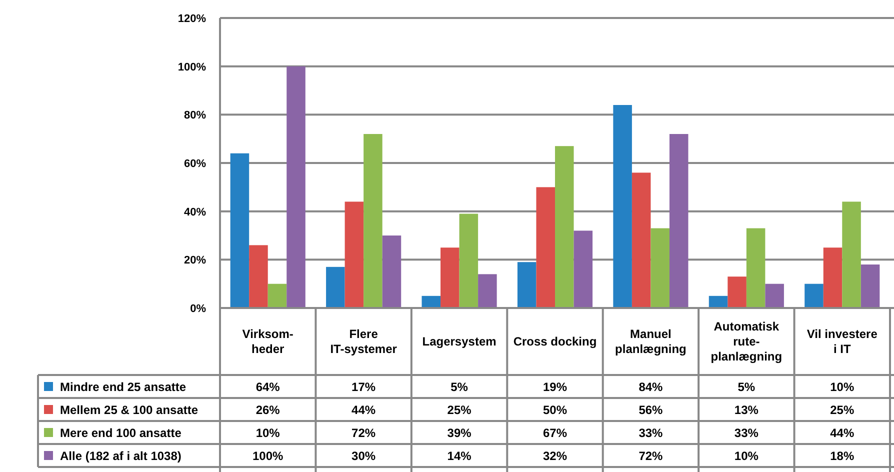 This screenshot has width=894, height=472. Describe the element at coordinates (364, 456) in the screenshot. I see `data-label: 30%` at that location.